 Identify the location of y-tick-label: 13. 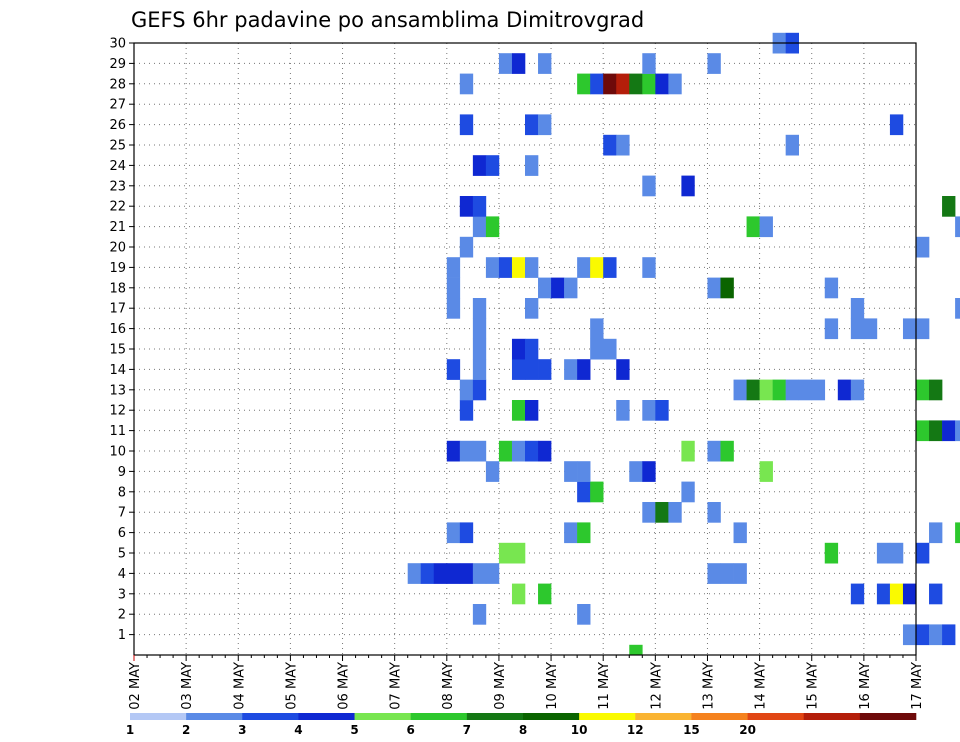
(117, 390).